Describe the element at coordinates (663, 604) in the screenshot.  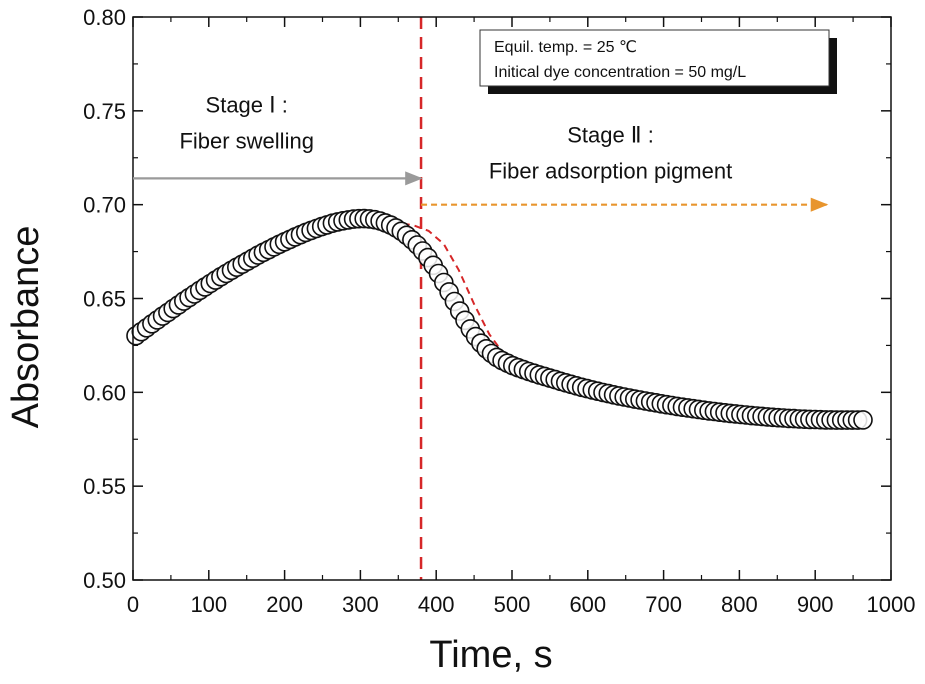
I see `x-tick-label: 700` at that location.